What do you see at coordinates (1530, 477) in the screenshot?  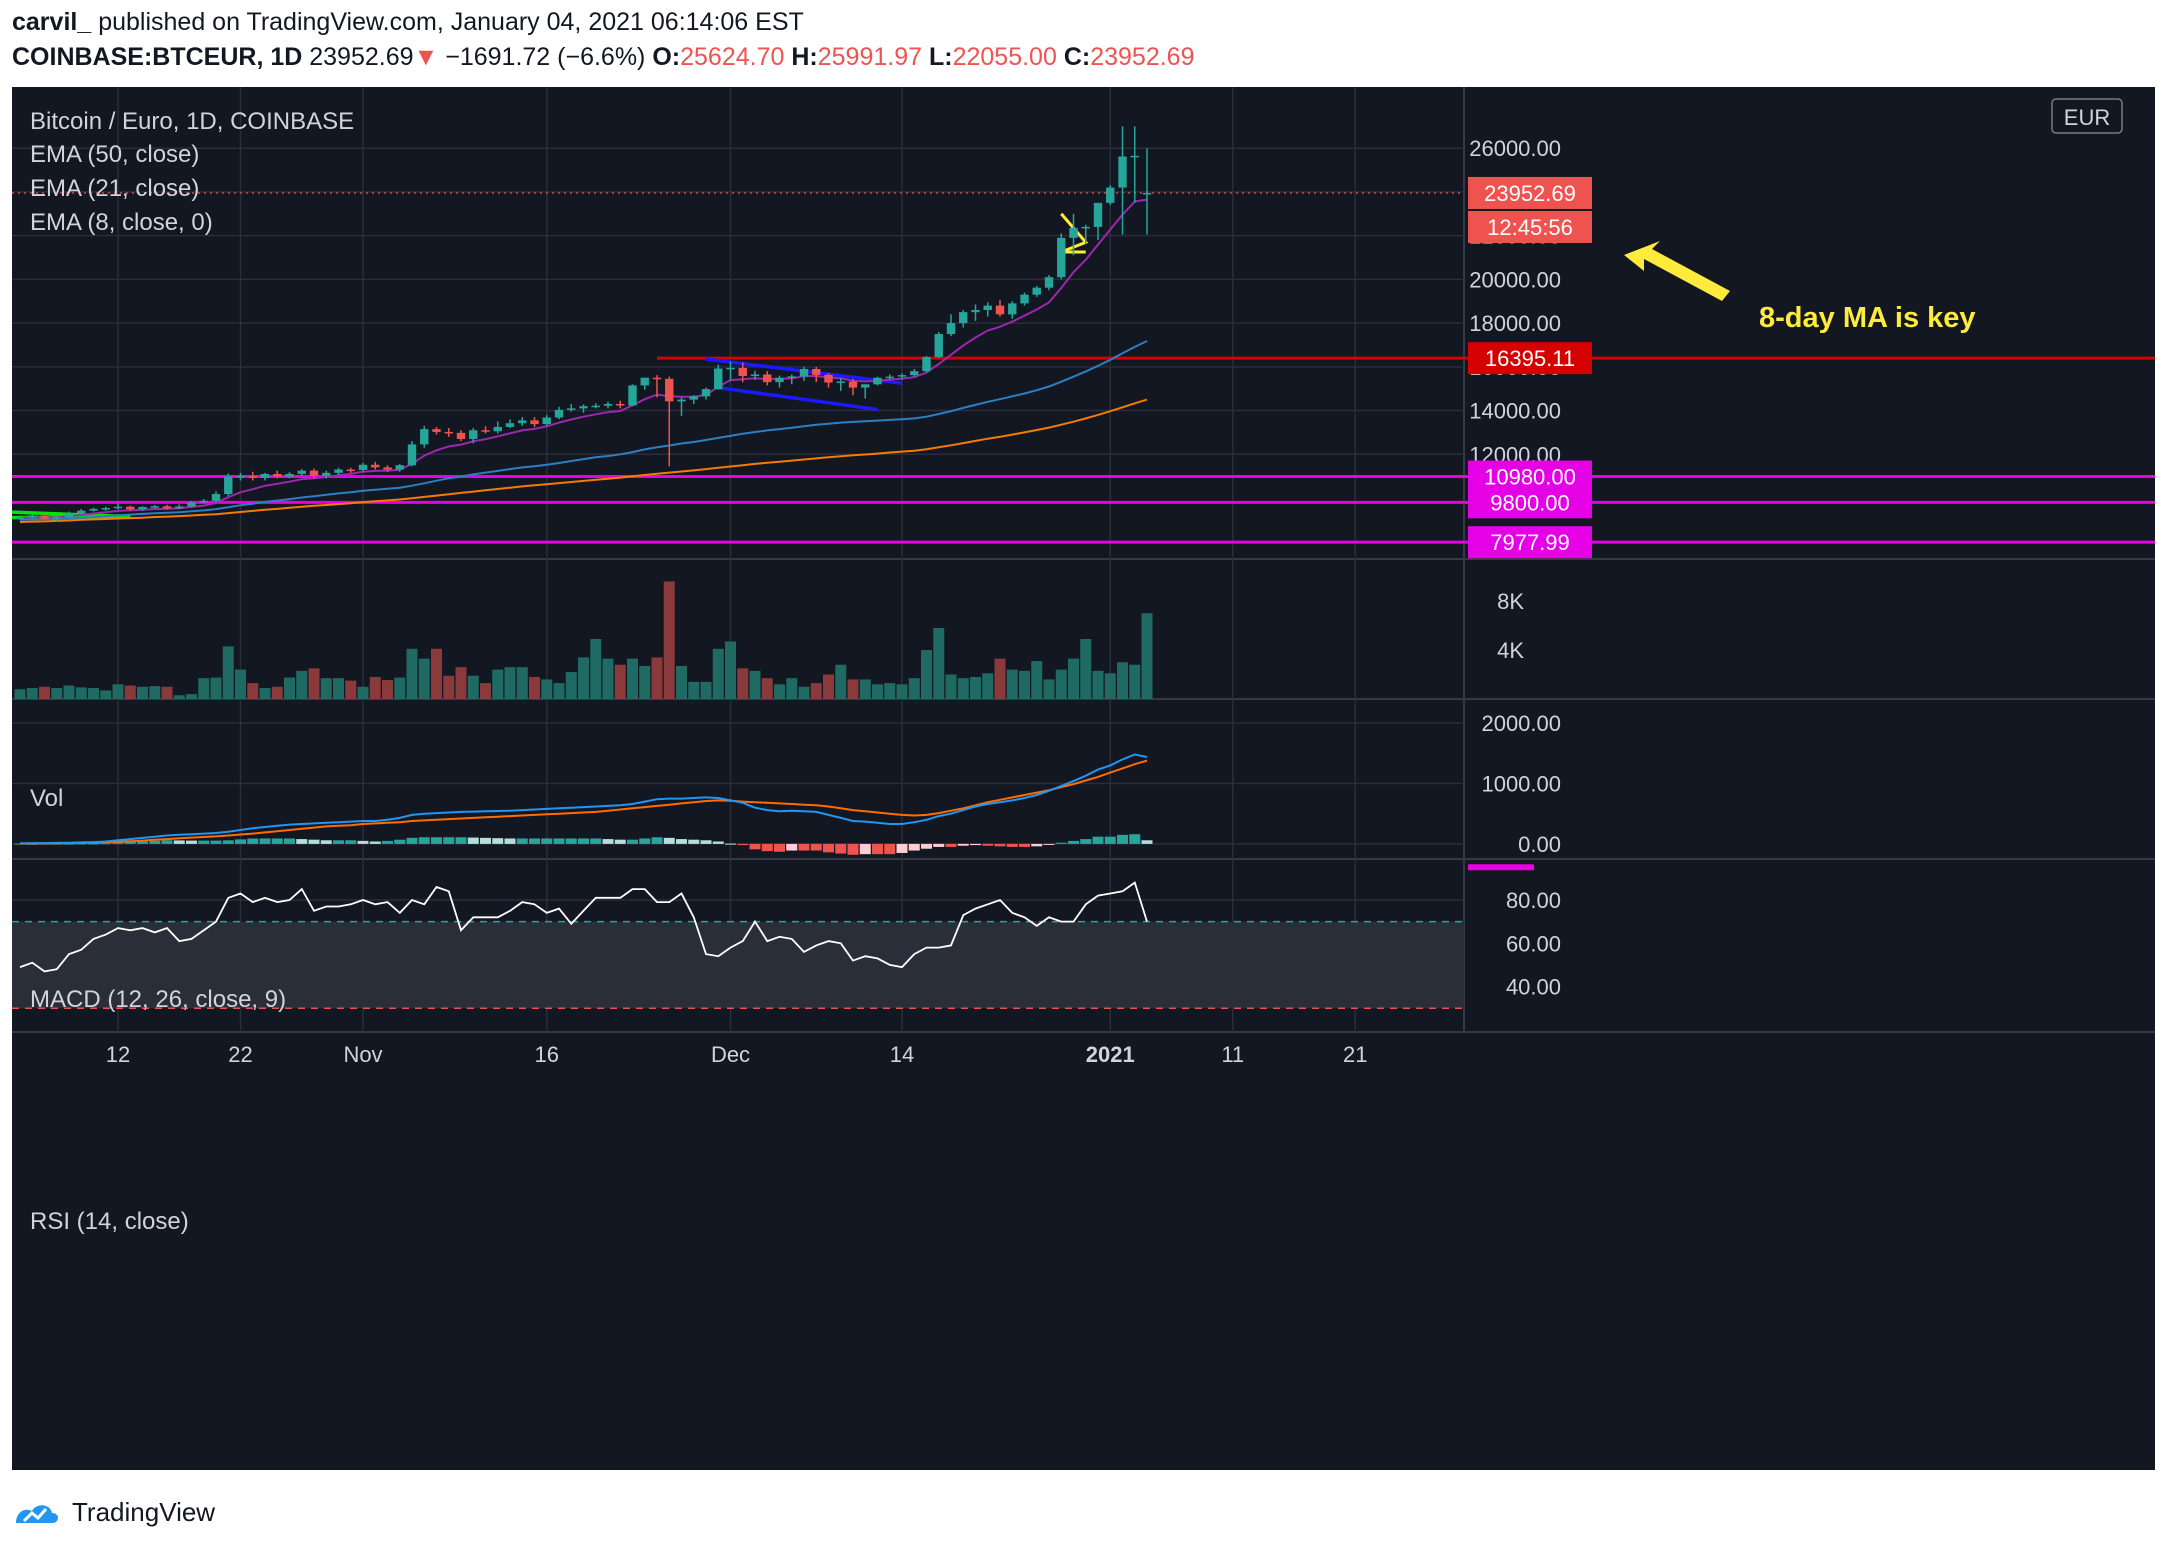 I see `support-tag-1: 10980.00` at bounding box center [1530, 477].